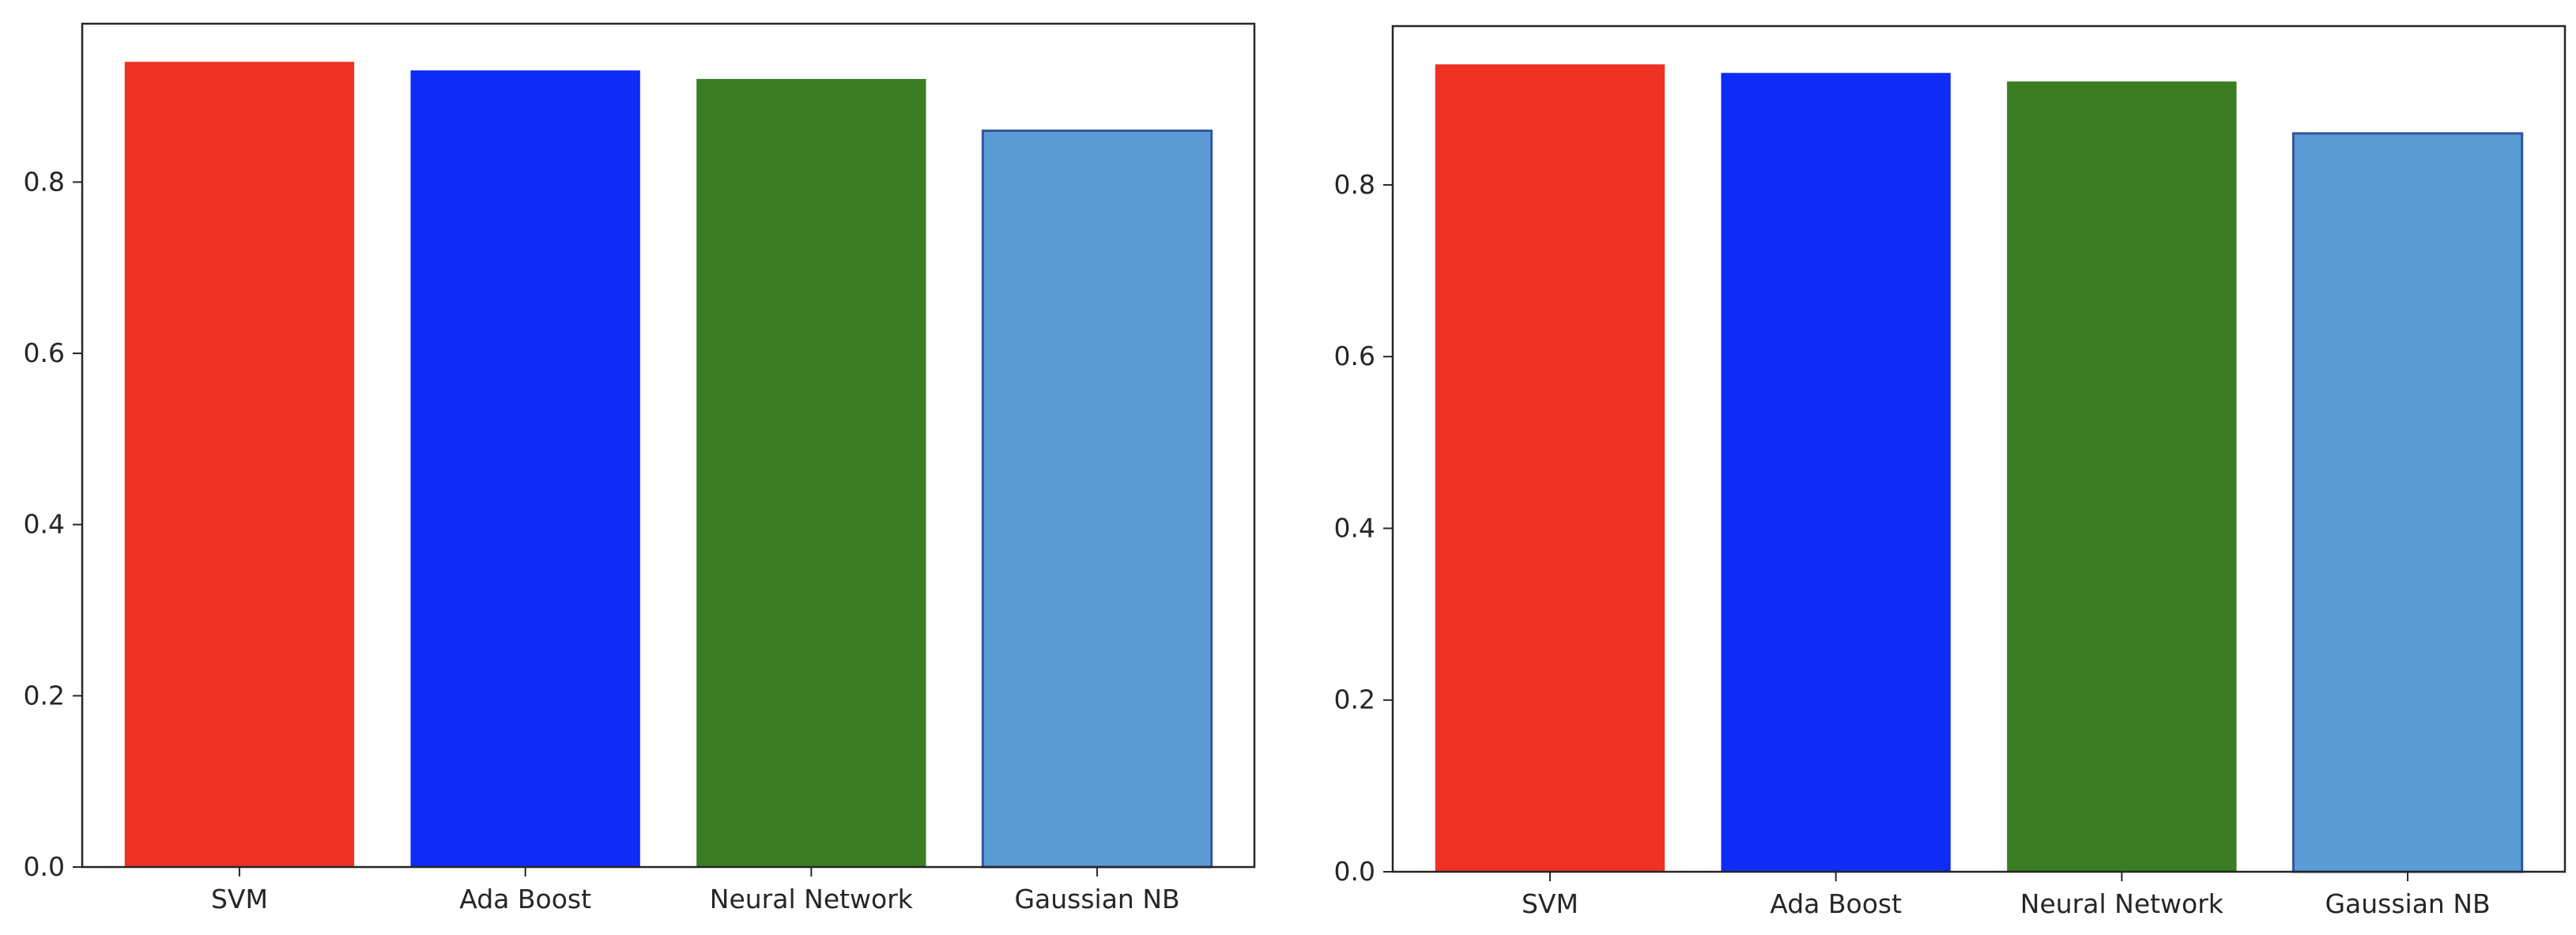  Describe the element at coordinates (525, 899) in the screenshot. I see `chart-left-x-tick-label: Ada Boost` at that location.